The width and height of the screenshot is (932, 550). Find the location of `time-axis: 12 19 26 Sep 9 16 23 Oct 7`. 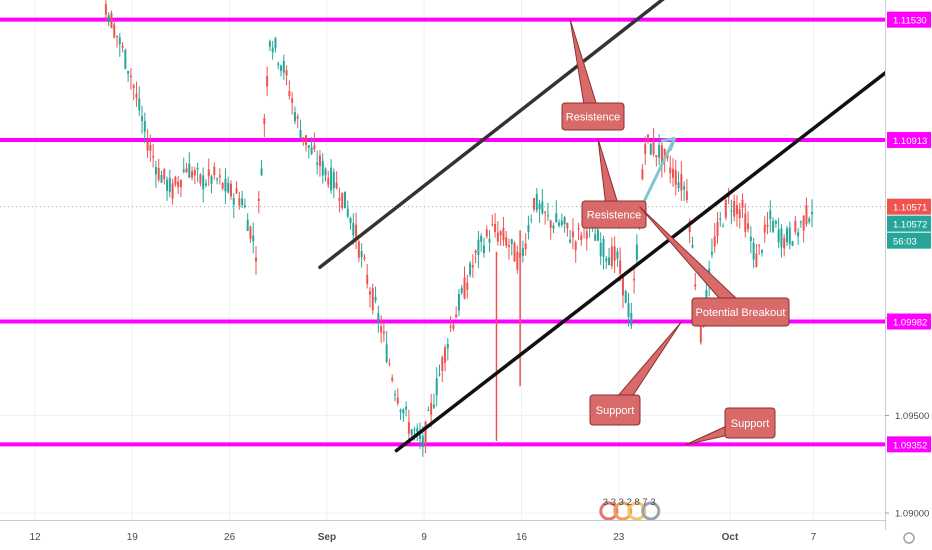

time-axis: 12 19 26 Sep 9 16 23 Oct 7 is located at coordinates (457, 535).